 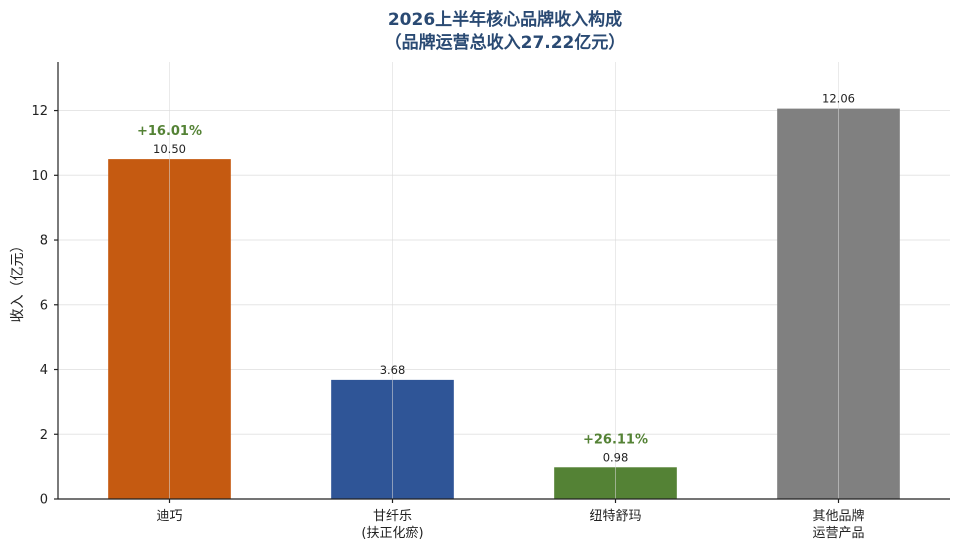 What do you see at coordinates (615, 516) in the screenshot?
I see `x-tick-label-3: 纽特舒玛` at bounding box center [615, 516].